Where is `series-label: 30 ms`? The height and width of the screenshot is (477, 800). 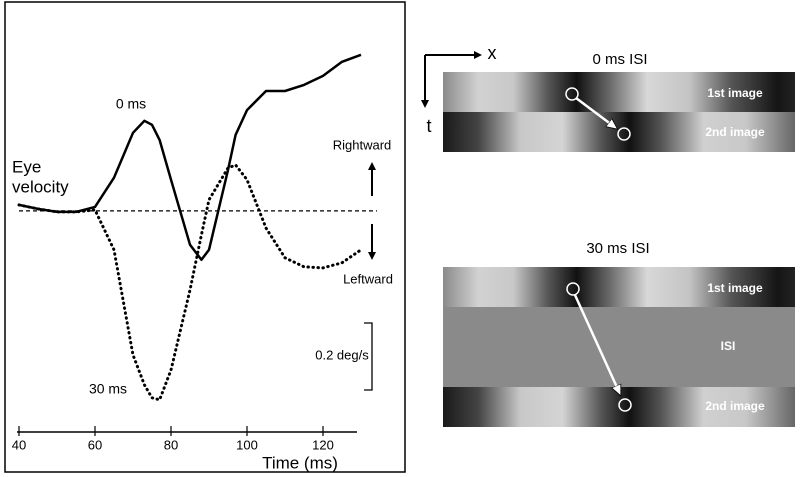 series-label: 30 ms is located at coordinates (108, 389).